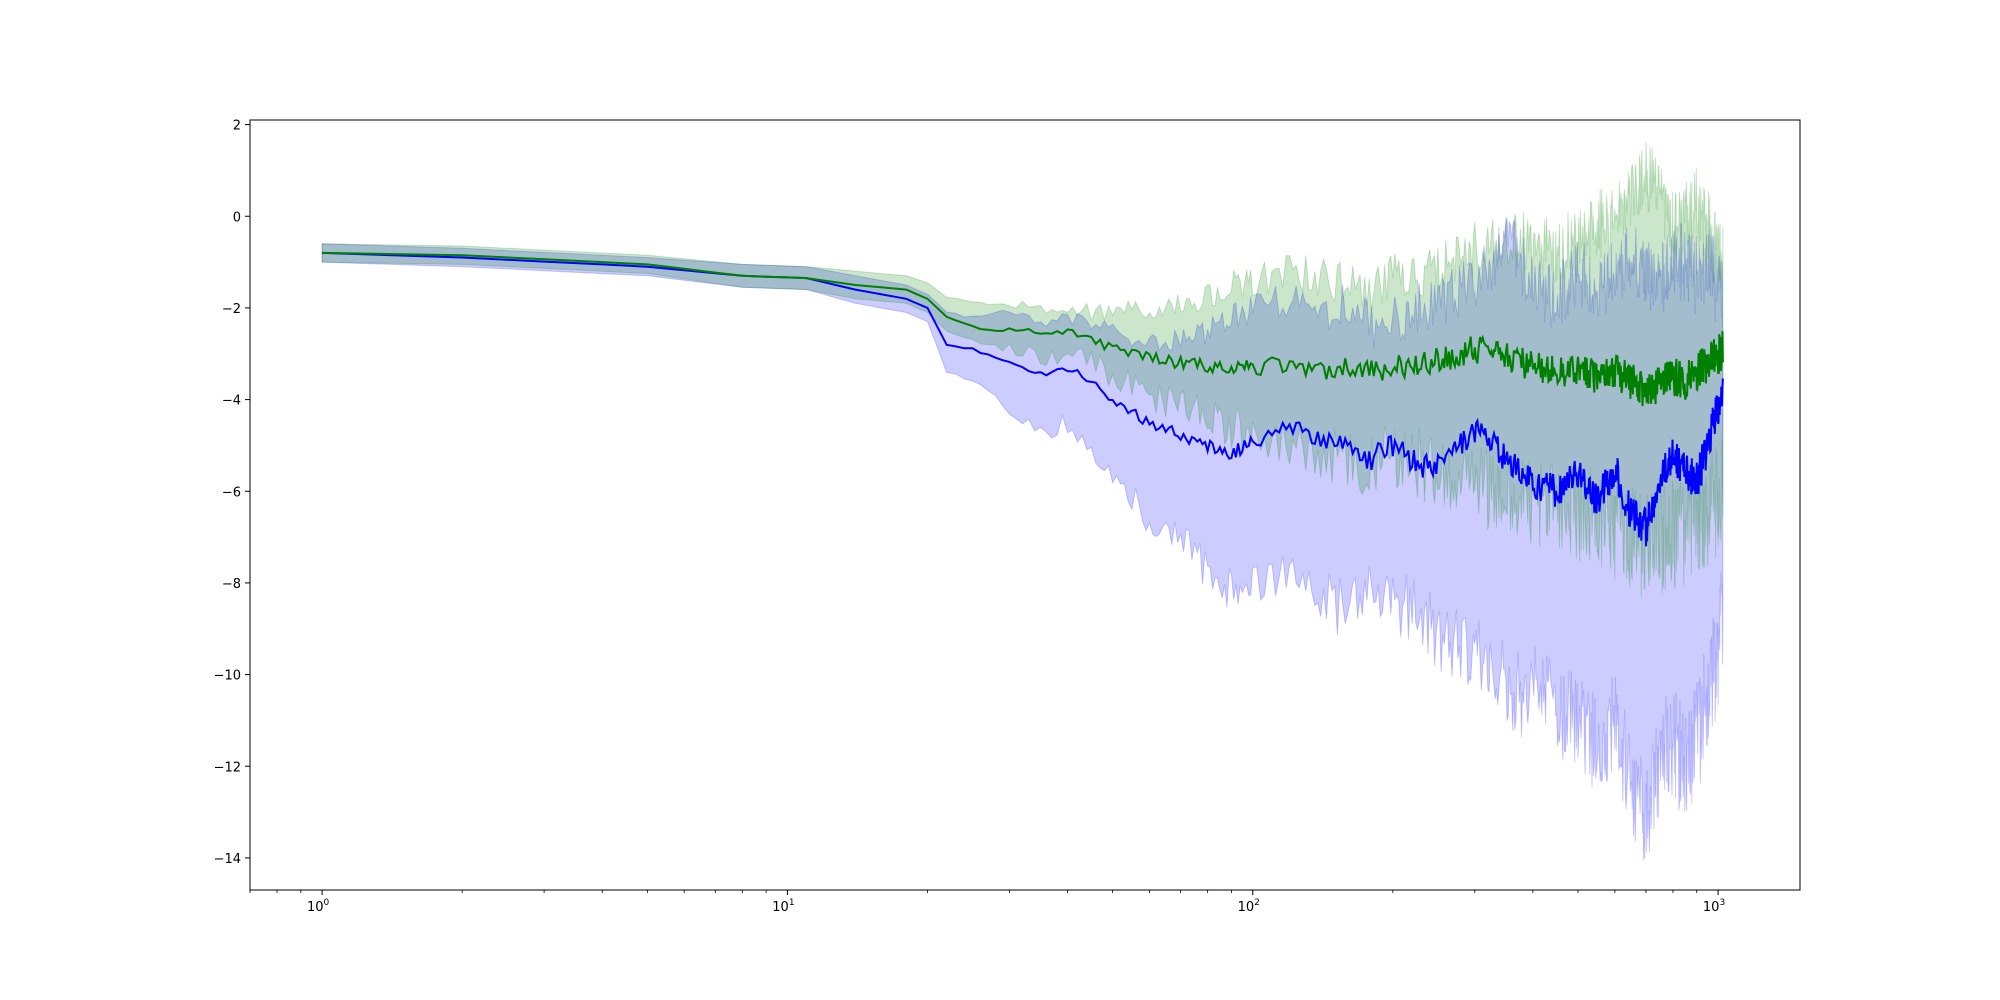  Describe the element at coordinates (227, 859) in the screenshot. I see `y-tick-label: −14` at that location.